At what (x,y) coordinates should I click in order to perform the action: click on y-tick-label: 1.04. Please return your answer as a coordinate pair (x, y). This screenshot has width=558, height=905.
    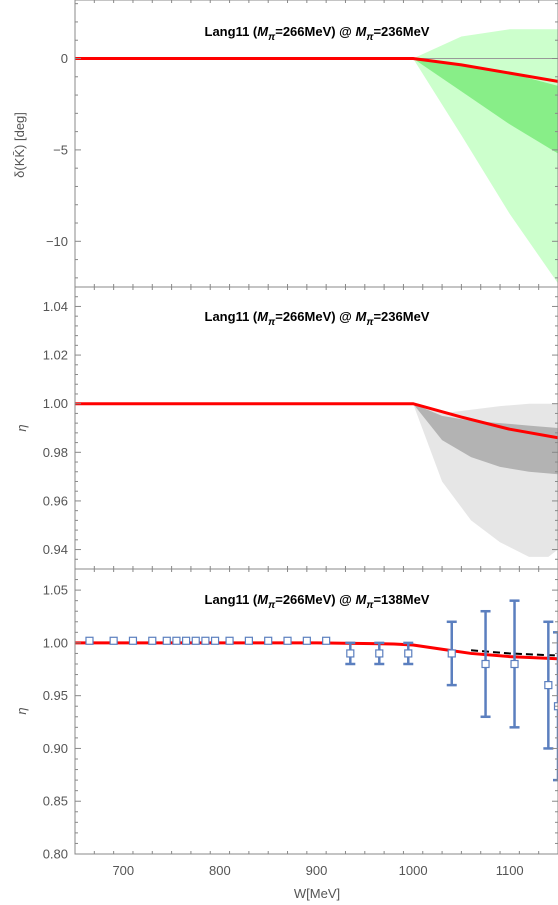
    Looking at the image, I should click on (55, 306).